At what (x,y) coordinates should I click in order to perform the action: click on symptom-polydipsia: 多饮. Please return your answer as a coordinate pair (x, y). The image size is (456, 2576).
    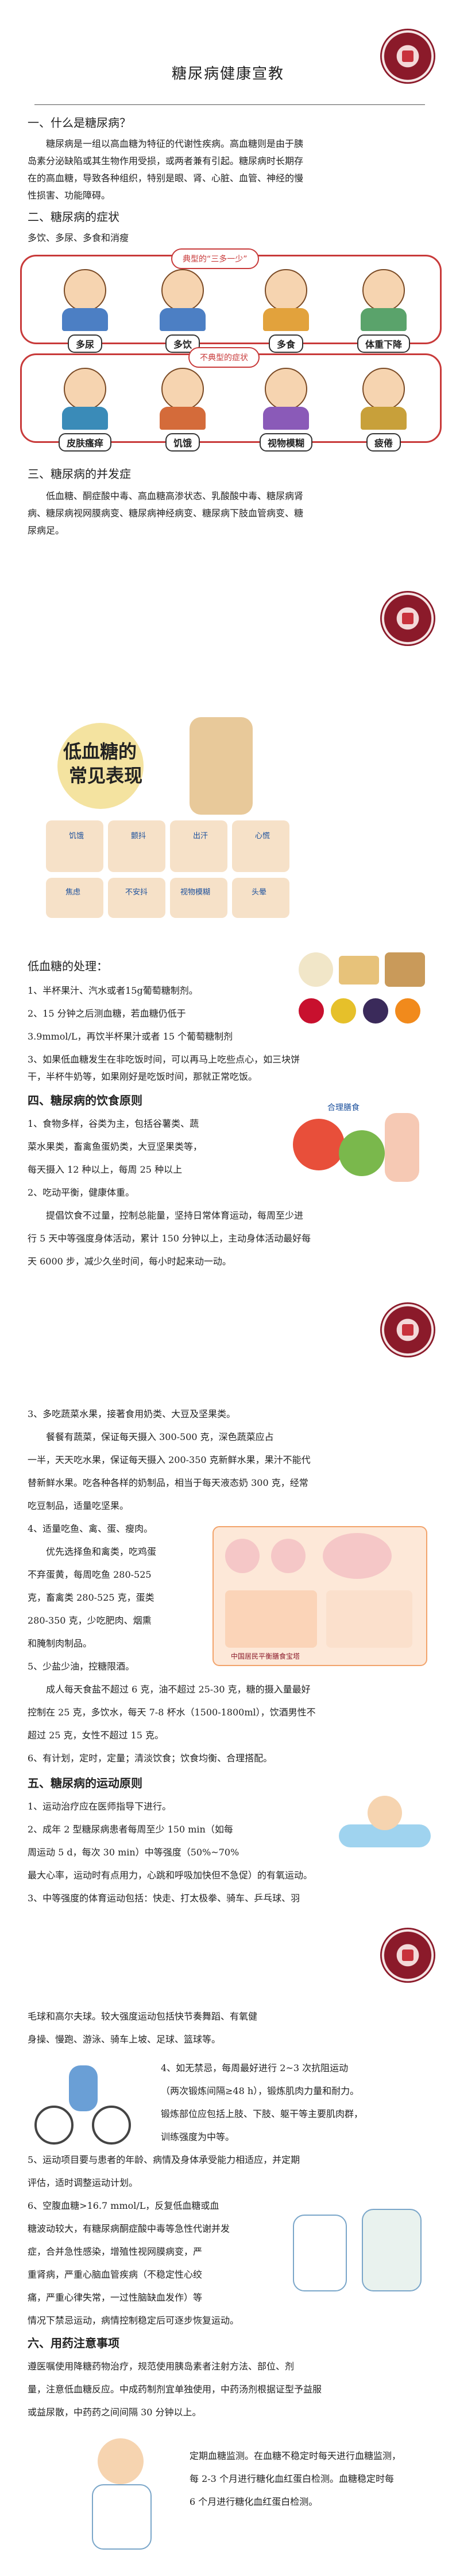
    Looking at the image, I should click on (182, 311).